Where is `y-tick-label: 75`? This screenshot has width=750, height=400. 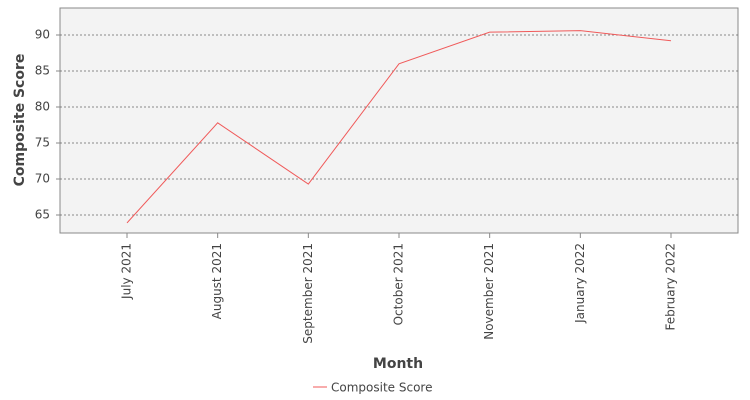 y-tick-label: 75 is located at coordinates (42, 143).